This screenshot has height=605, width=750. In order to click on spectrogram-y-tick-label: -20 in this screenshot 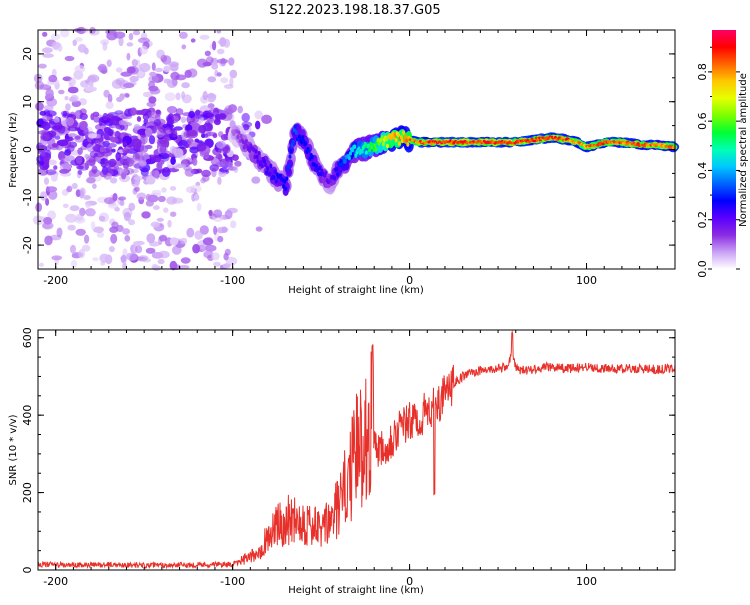, I will do `click(27, 245)`.